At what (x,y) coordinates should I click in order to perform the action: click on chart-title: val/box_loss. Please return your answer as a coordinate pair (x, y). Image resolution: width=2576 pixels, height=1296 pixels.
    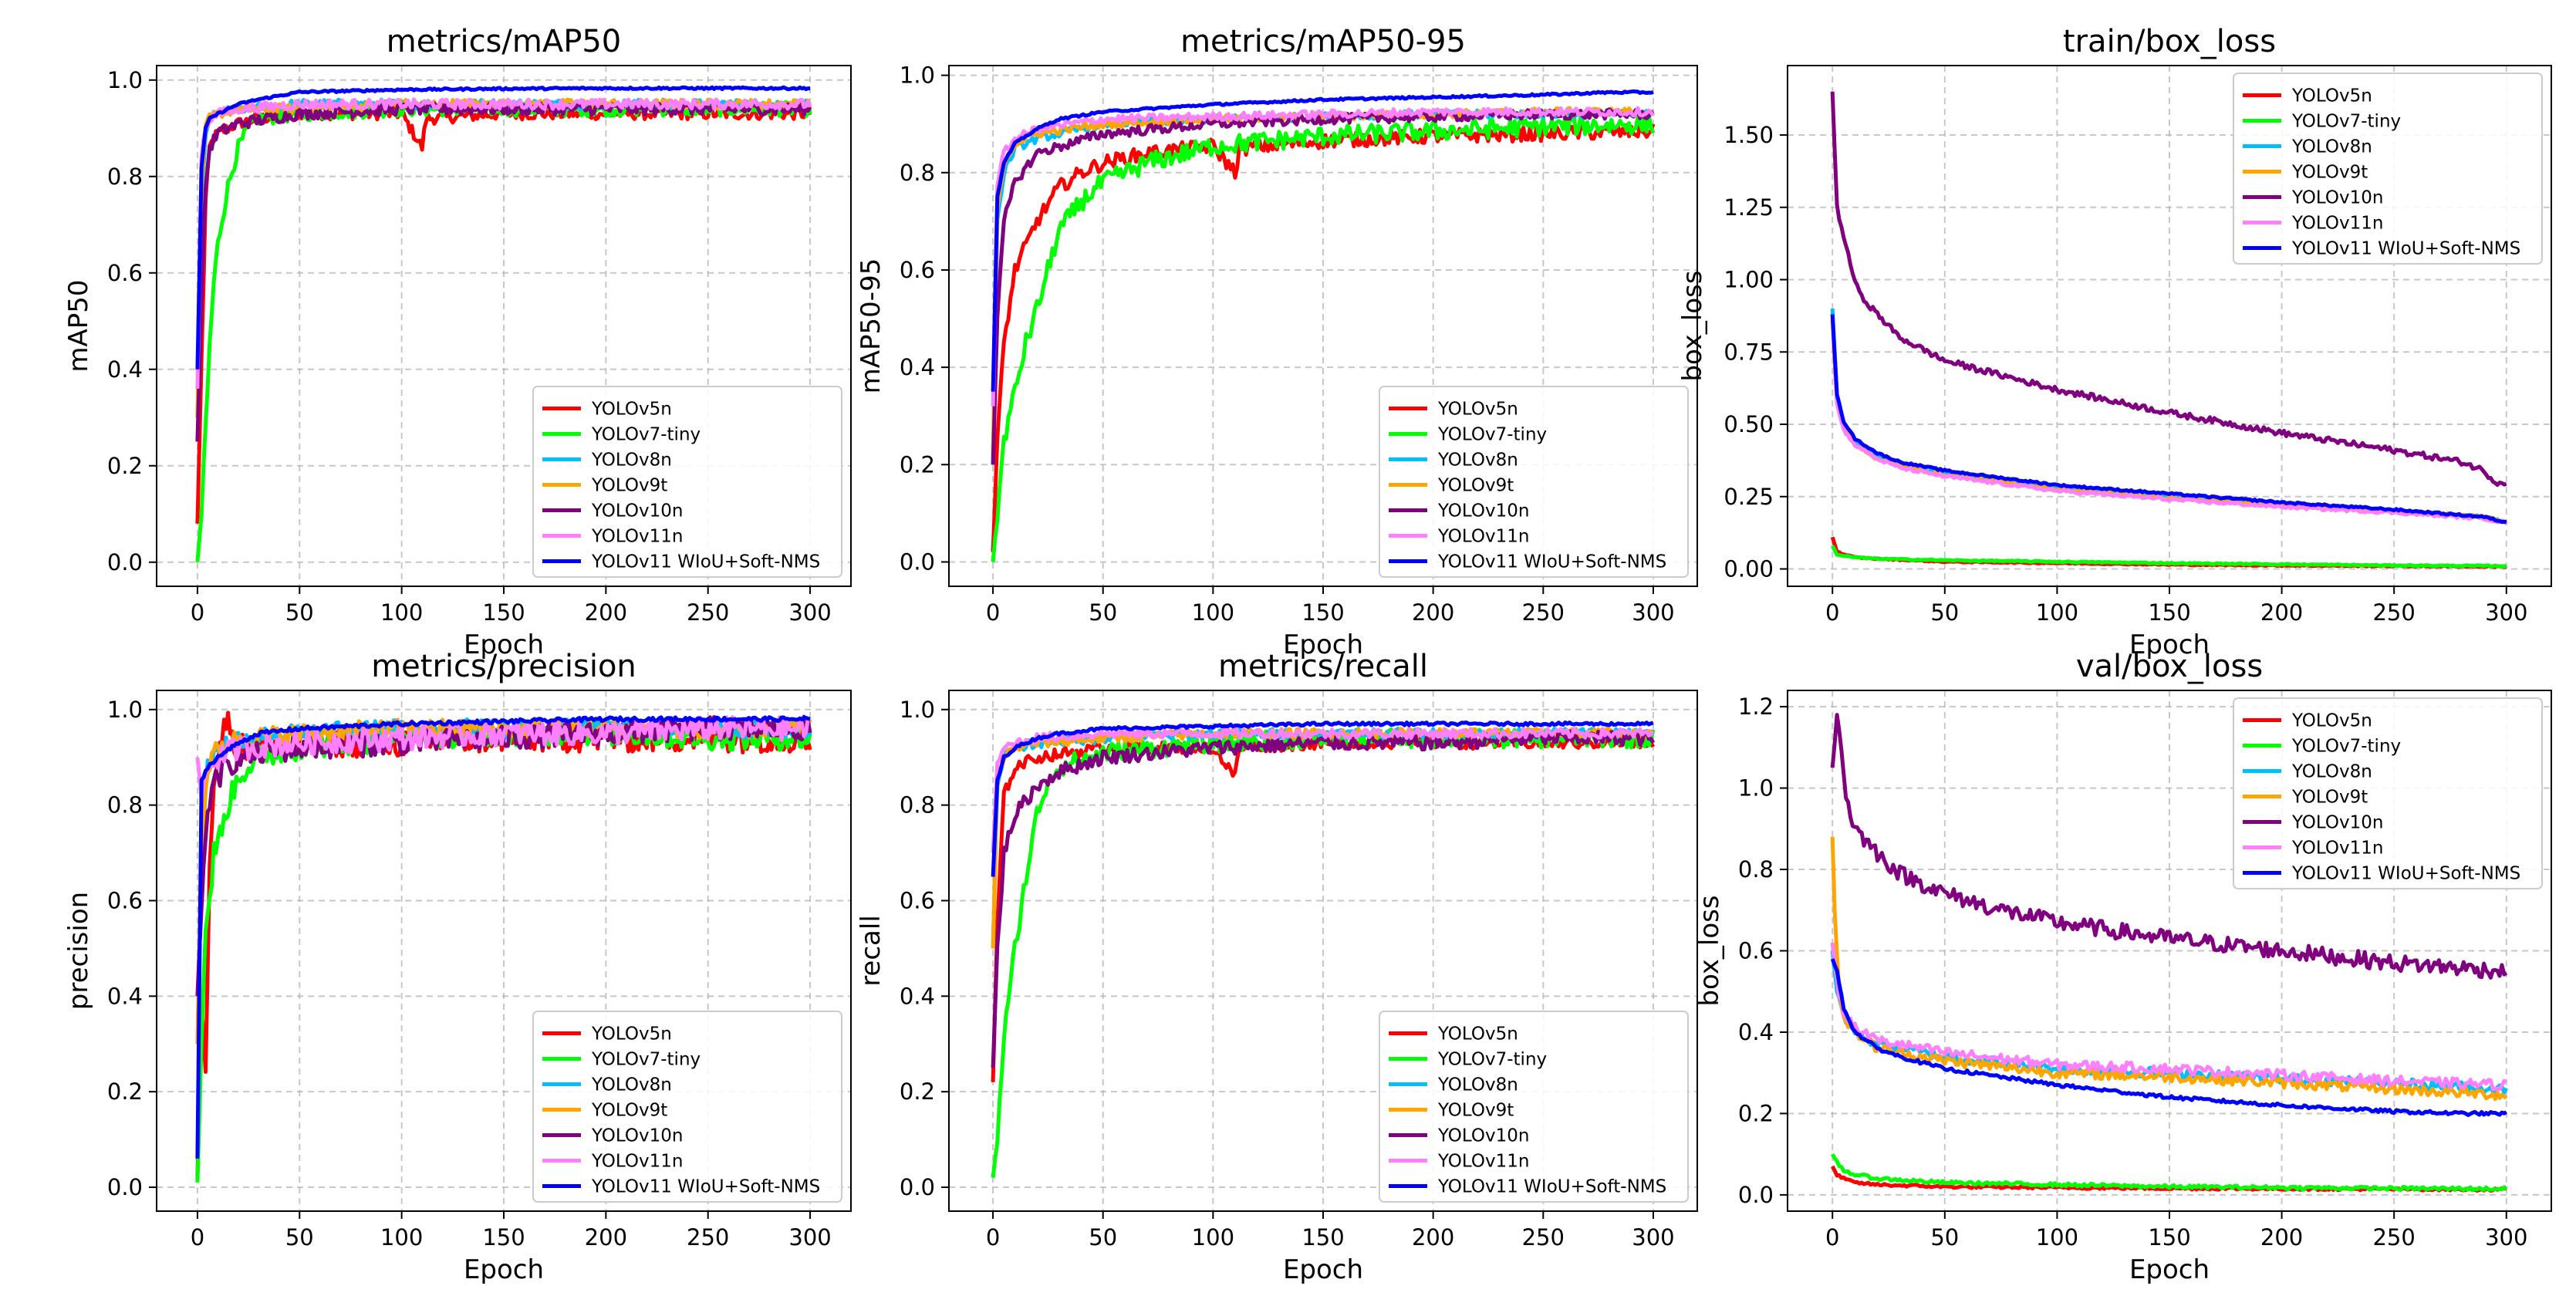
    Looking at the image, I should click on (2169, 667).